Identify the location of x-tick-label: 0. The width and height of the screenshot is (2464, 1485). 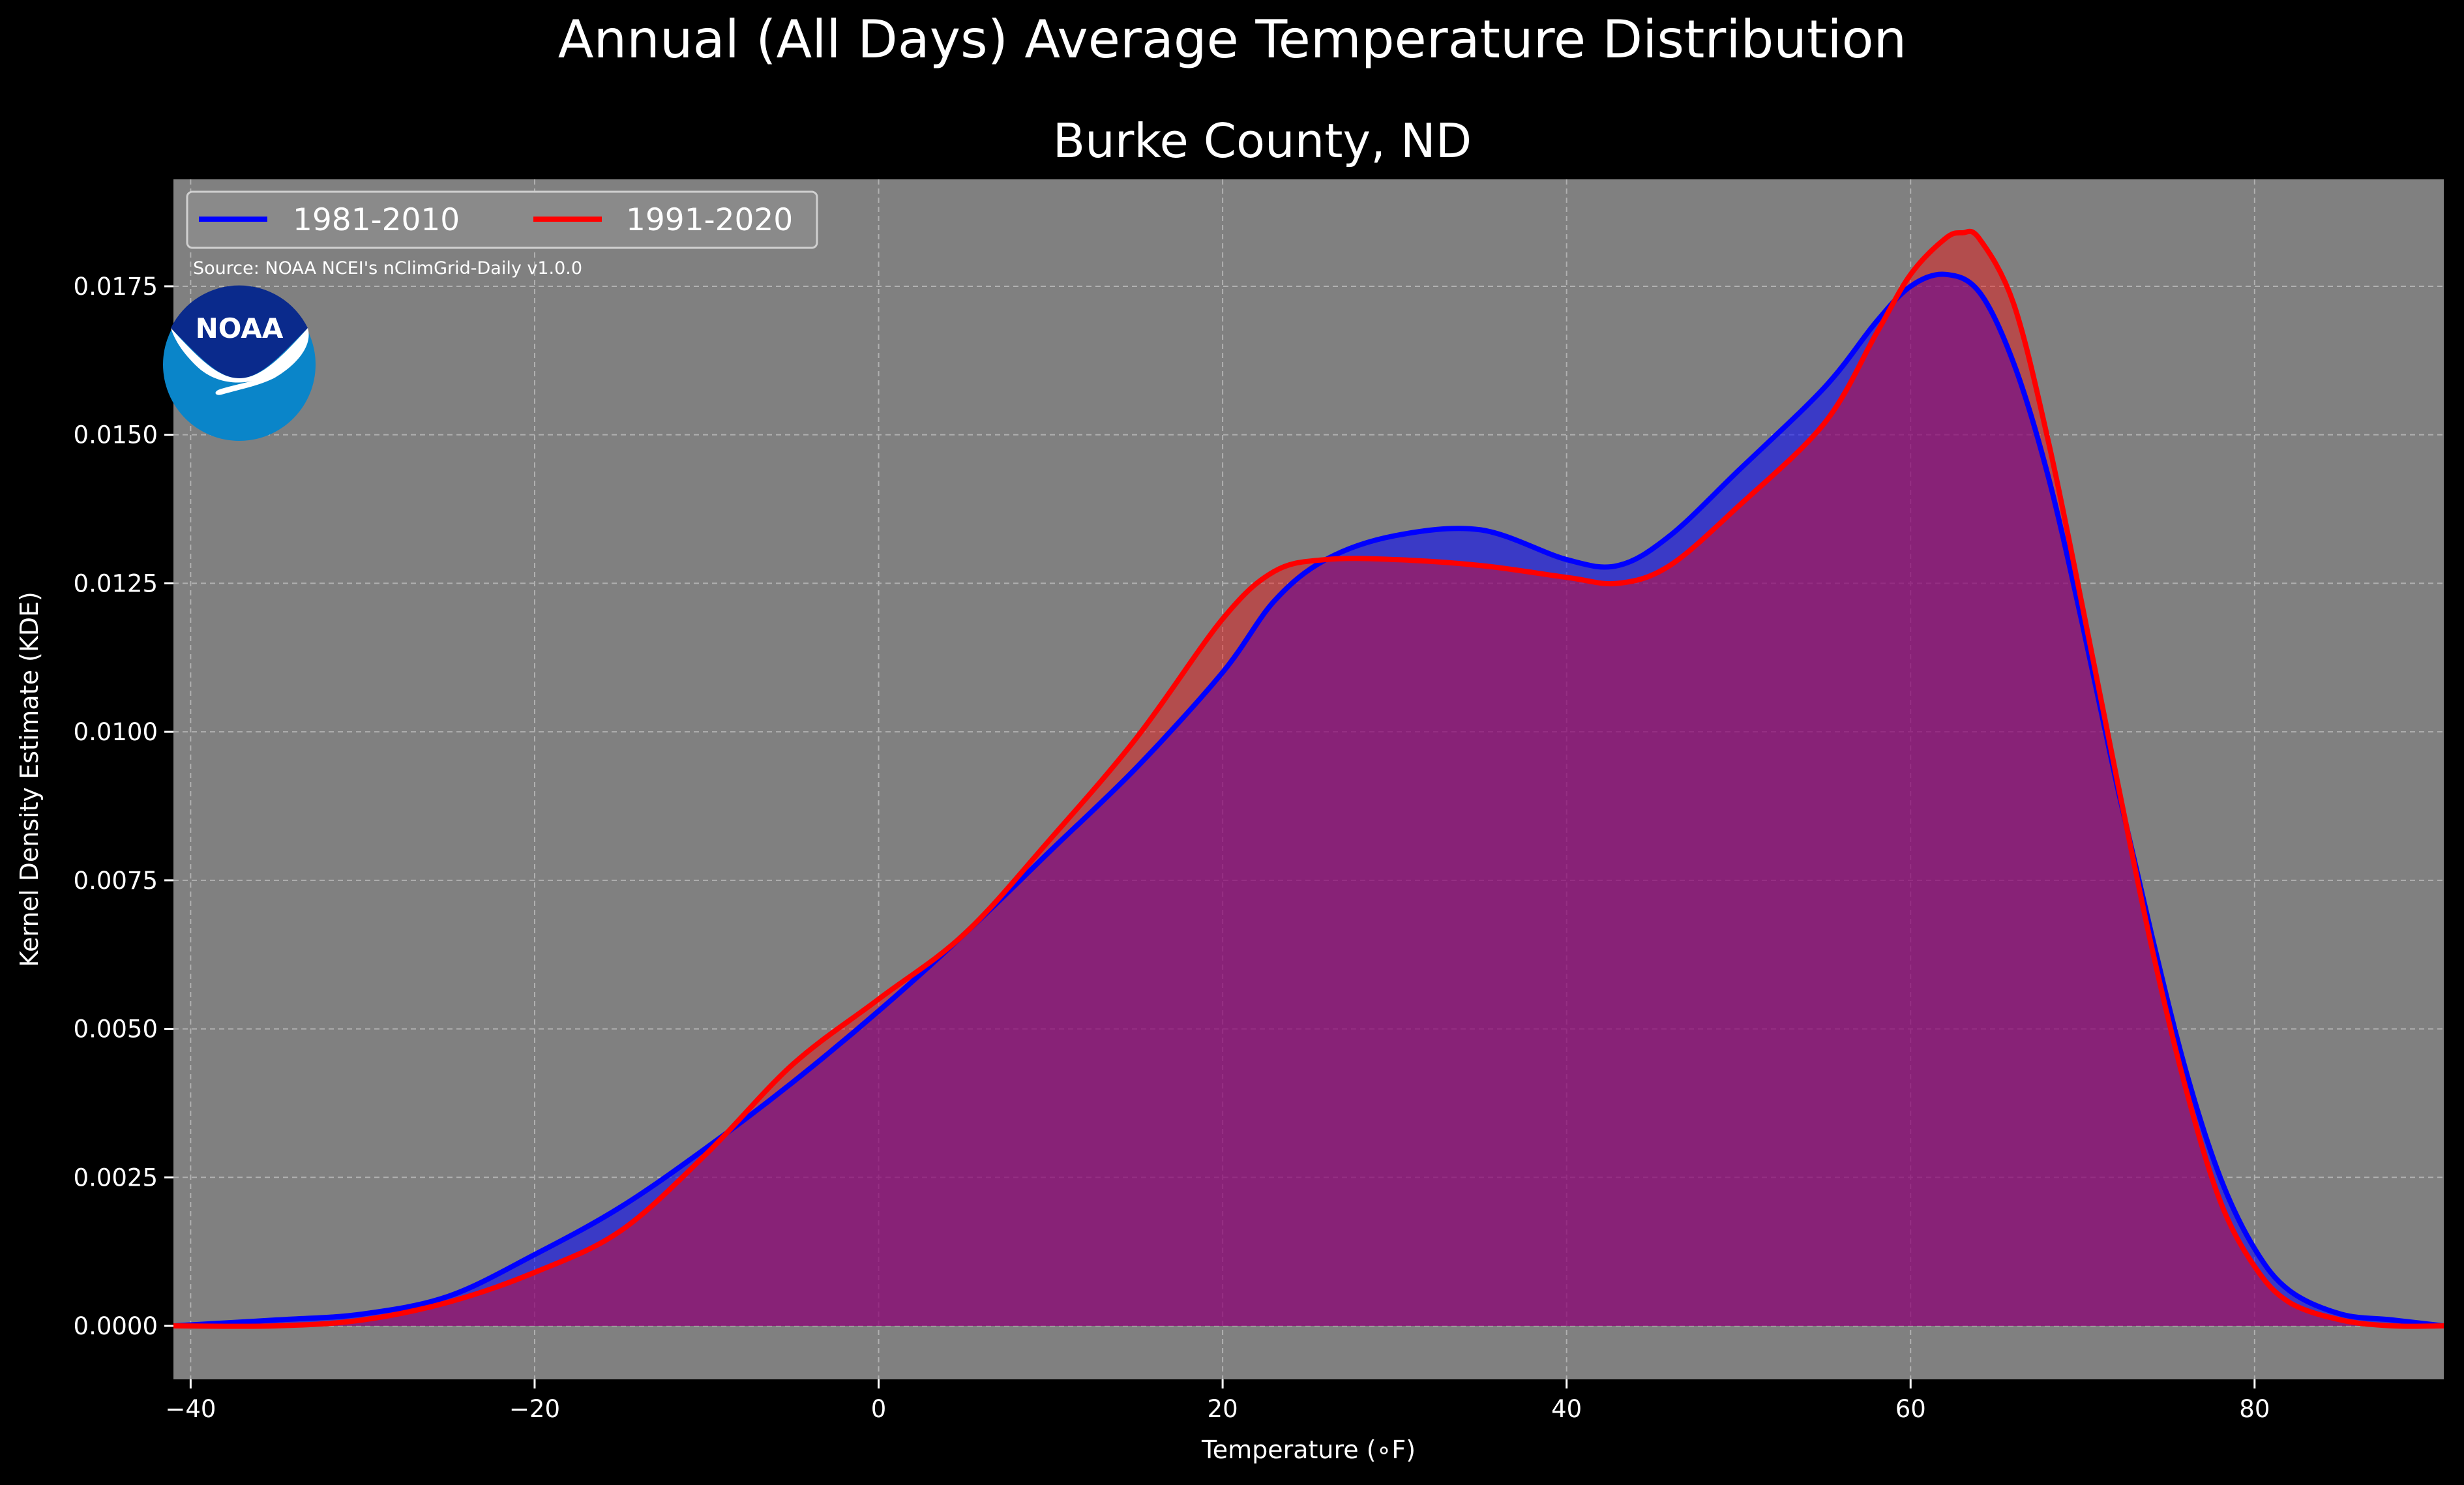
(879, 1409).